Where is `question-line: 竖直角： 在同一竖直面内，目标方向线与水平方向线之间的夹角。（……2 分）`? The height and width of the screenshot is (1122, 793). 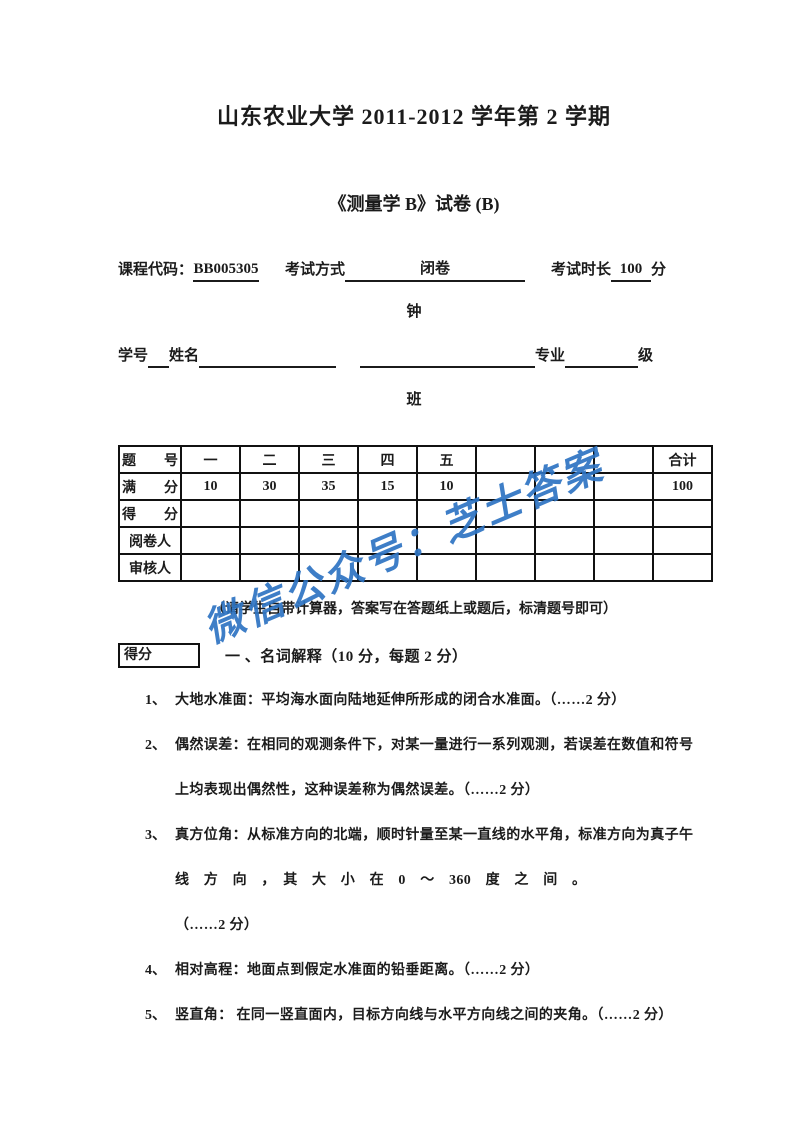 question-line: 竖直角： 在同一竖直面内，目标方向线与水平方向线之间的夹角。（……2 分） is located at coordinates (424, 1015).